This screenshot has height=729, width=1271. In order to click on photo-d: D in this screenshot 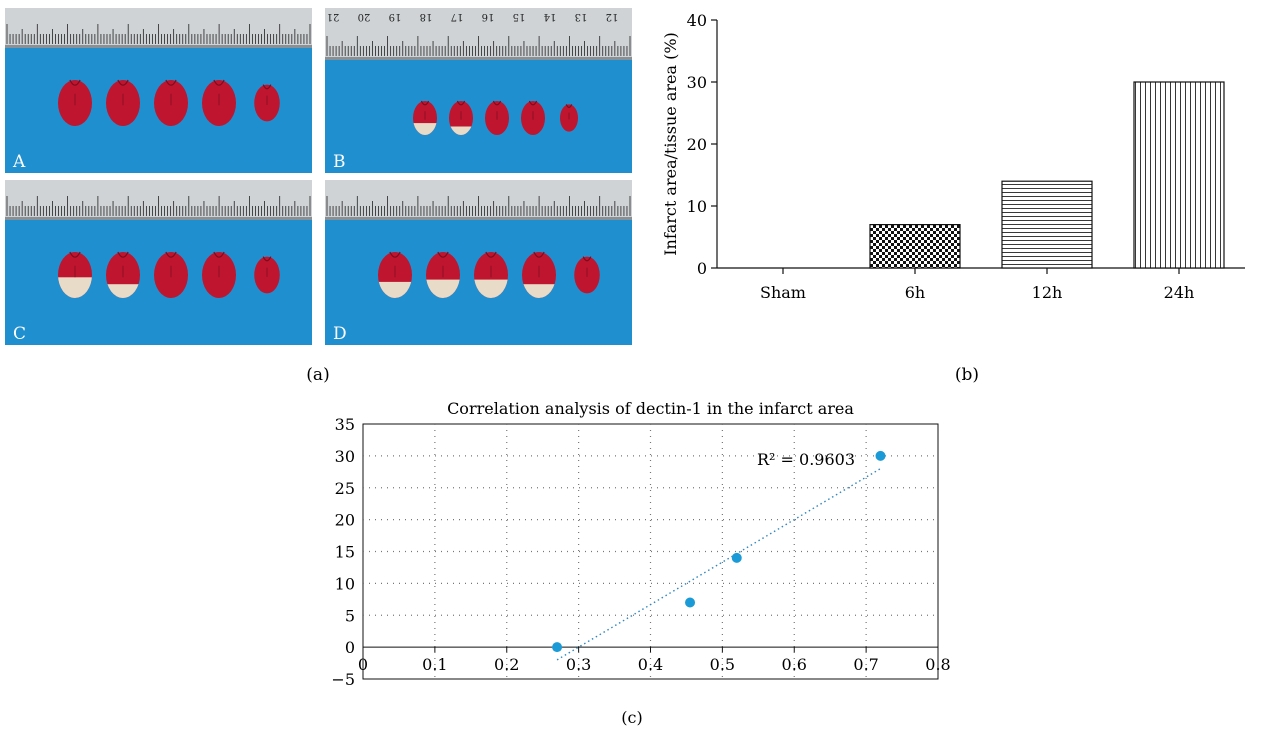, I will do `click(478, 262)`.